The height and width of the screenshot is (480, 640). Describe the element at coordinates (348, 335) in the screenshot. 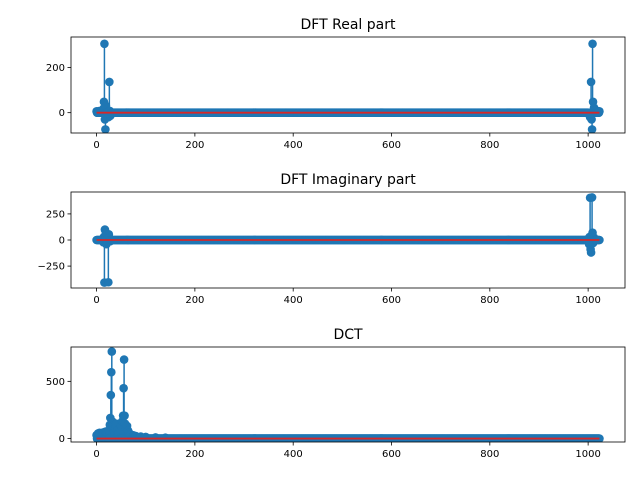

I see `subplot-title: DCT` at that location.